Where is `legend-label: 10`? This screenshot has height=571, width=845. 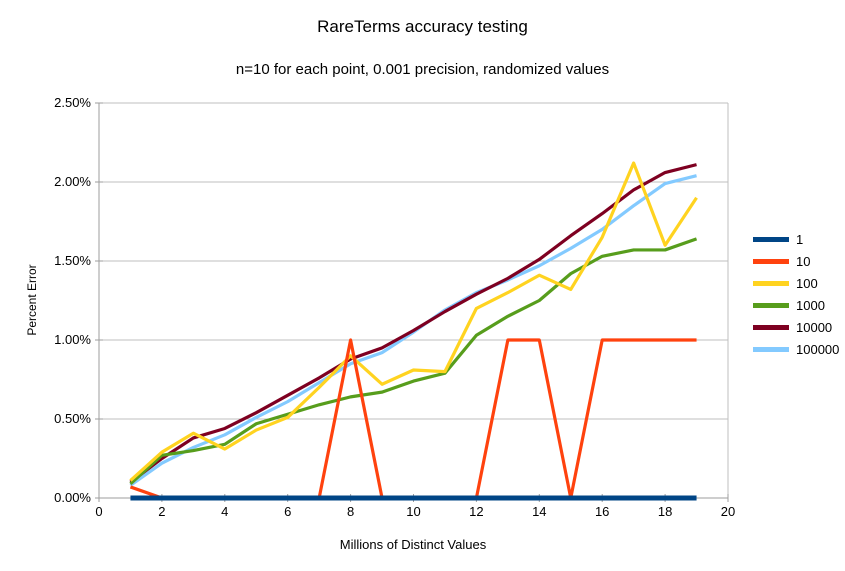
legend-label: 10 is located at coordinates (803, 261).